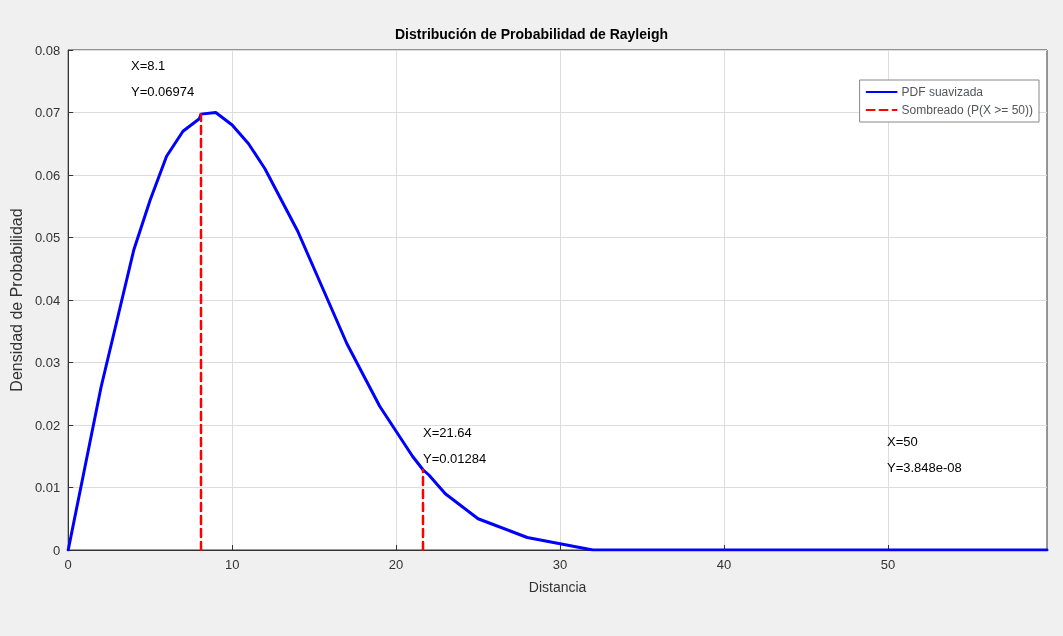 Image resolution: width=1063 pixels, height=636 pixels. I want to click on y-tick-label: 0.05, so click(47, 237).